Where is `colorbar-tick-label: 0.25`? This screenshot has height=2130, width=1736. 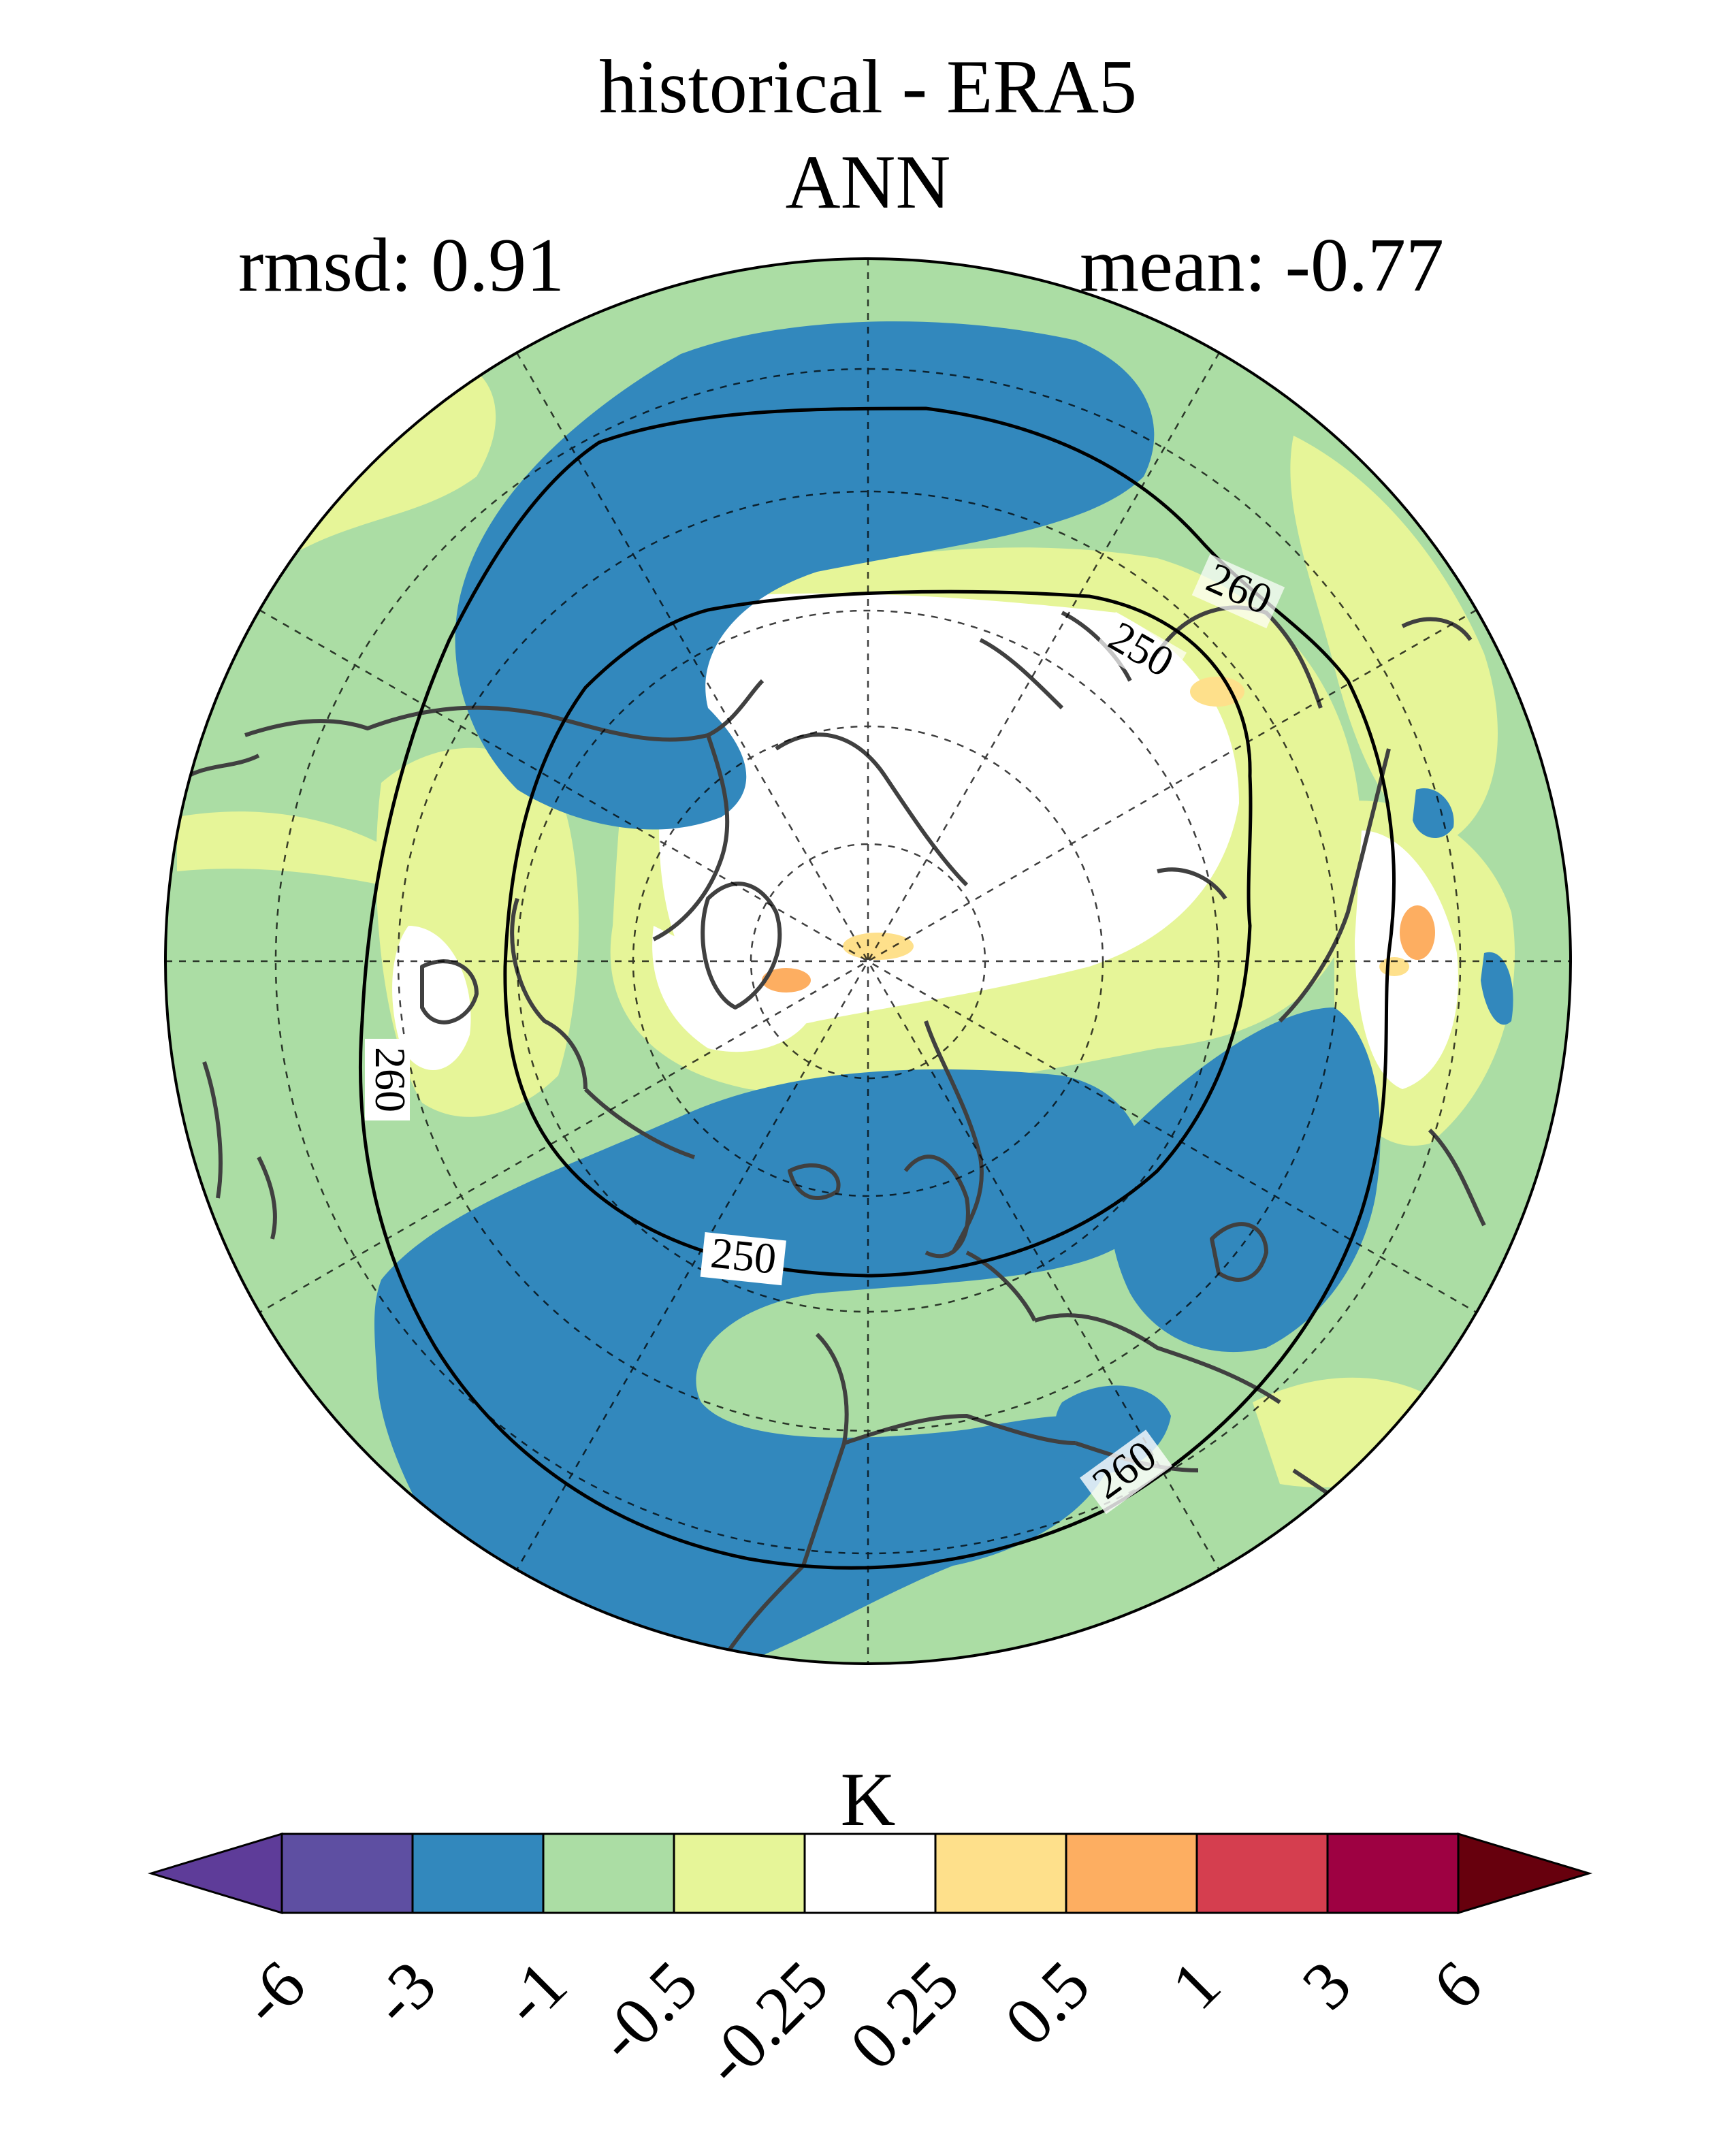 colorbar-tick-label: 0.25 is located at coordinates (904, 2015).